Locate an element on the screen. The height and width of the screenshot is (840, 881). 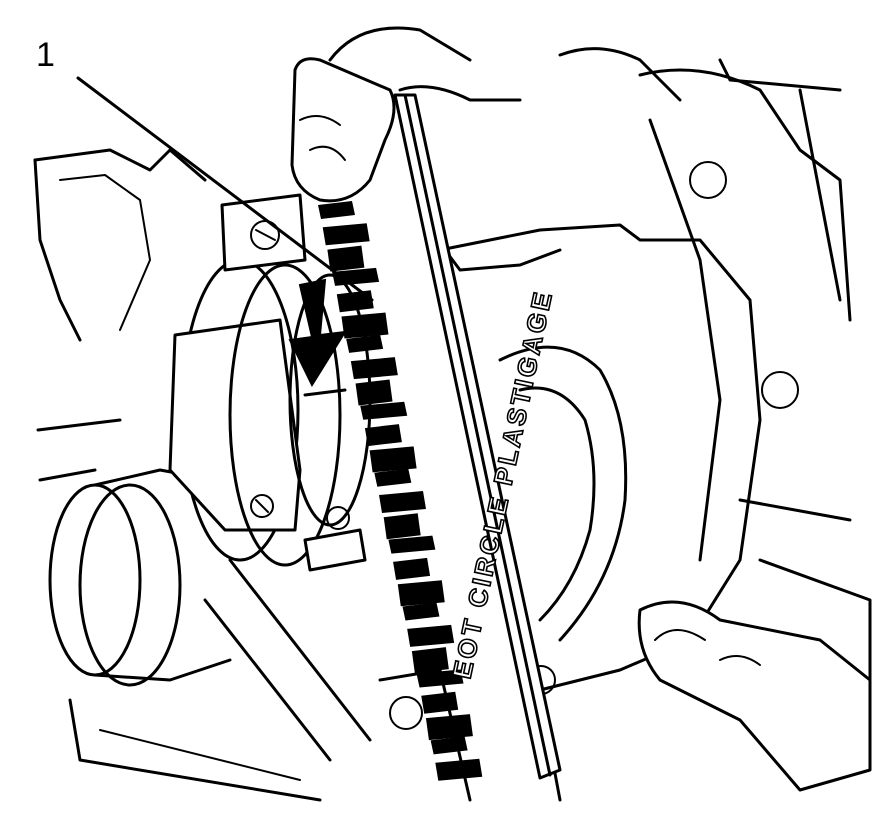
callout-number: 1 is located at coordinates (45, 55).